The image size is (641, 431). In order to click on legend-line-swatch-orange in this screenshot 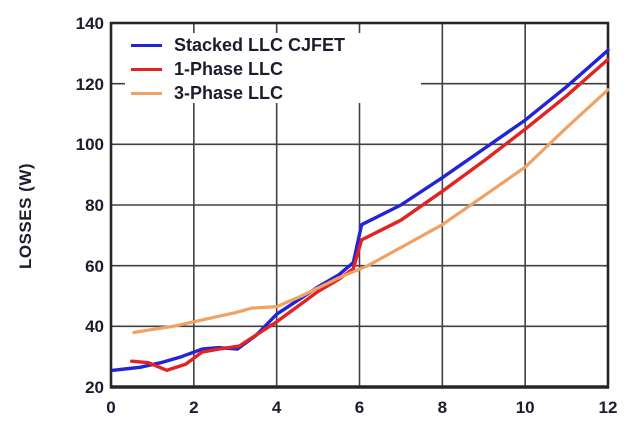, I will do `click(146, 93)`.